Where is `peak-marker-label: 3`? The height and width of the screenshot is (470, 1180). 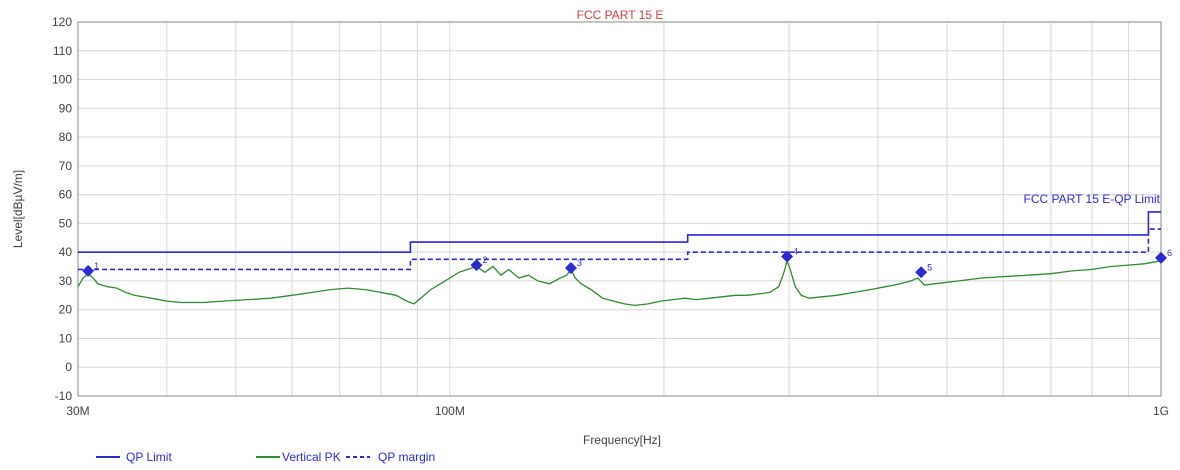
peak-marker-label: 3 is located at coordinates (579, 263).